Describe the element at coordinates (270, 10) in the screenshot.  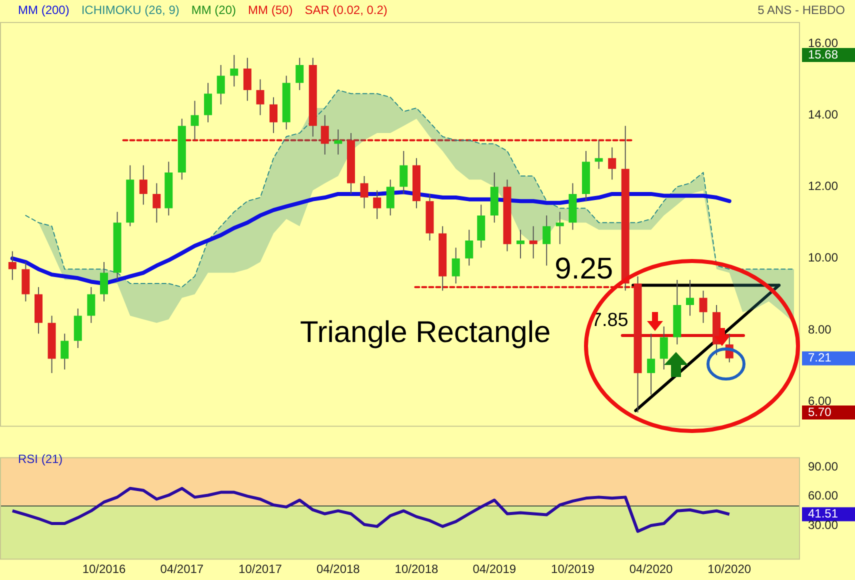
I see `text: MM (50)` at that location.